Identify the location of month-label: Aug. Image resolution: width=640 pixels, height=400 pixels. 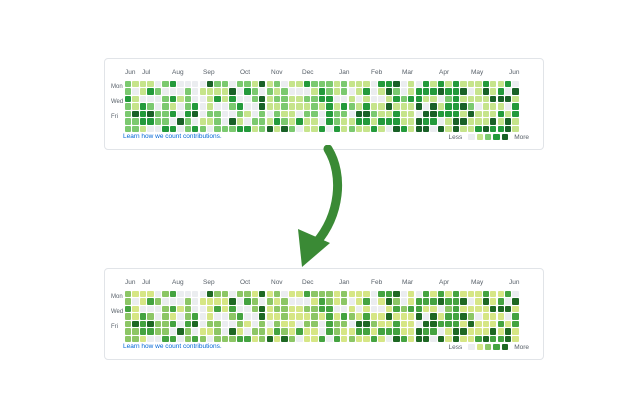
(178, 282).